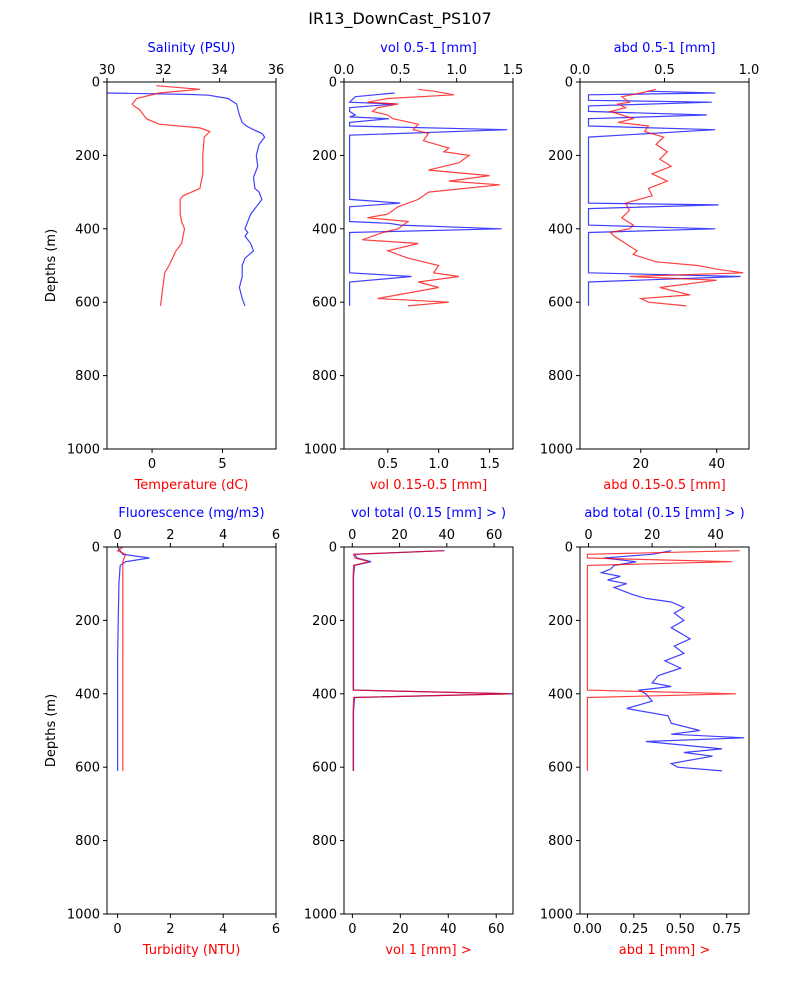 This screenshot has width=800, height=1000. Describe the element at coordinates (438, 464) in the screenshot. I see `bottom-x-tick-label: 1.0` at that location.